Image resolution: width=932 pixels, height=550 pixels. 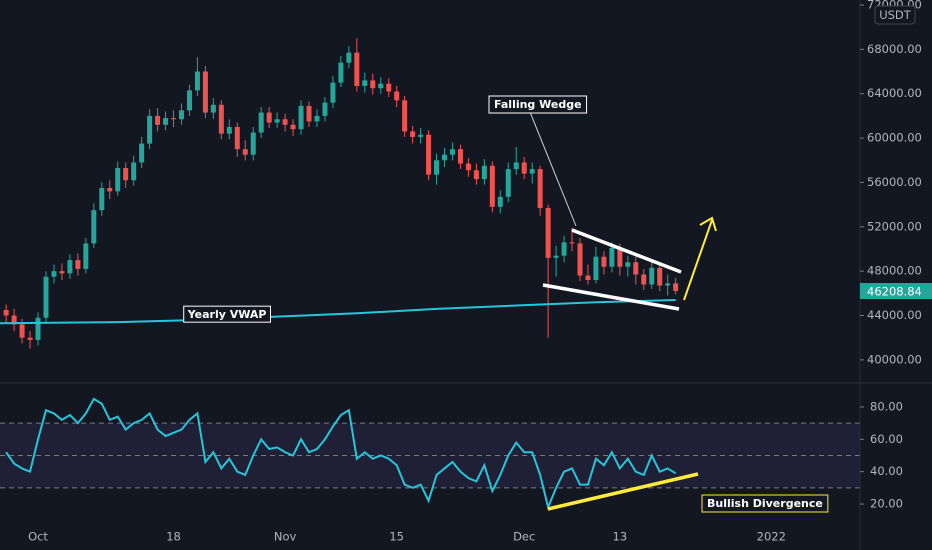 I want to click on x-tick-label: Nov, so click(x=285, y=537).